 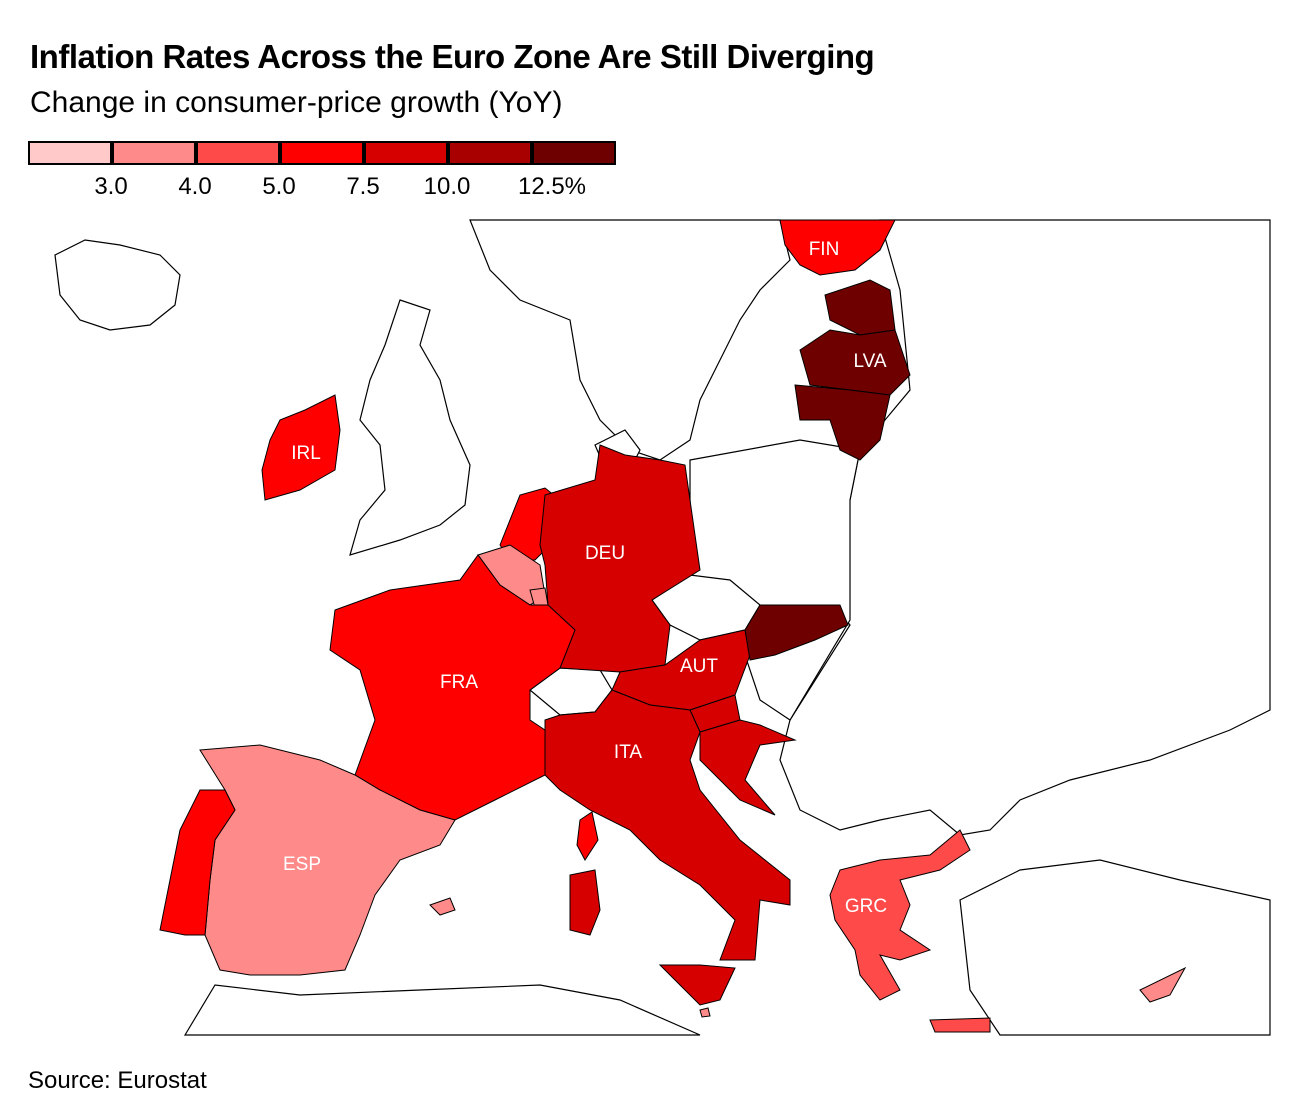 What do you see at coordinates (960, 1025) in the screenshot?
I see `island-crete` at bounding box center [960, 1025].